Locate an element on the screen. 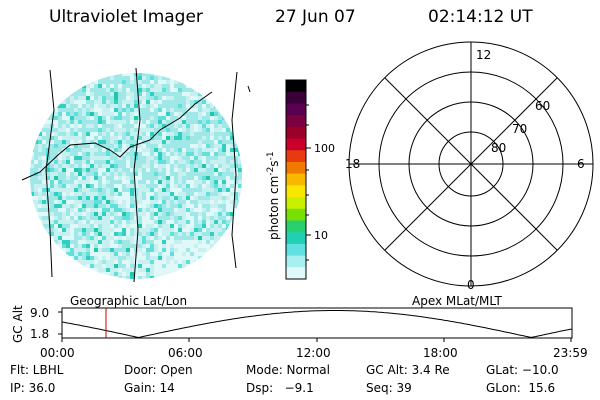  glon-info: GLon: 15.6 is located at coordinates (521, 388).